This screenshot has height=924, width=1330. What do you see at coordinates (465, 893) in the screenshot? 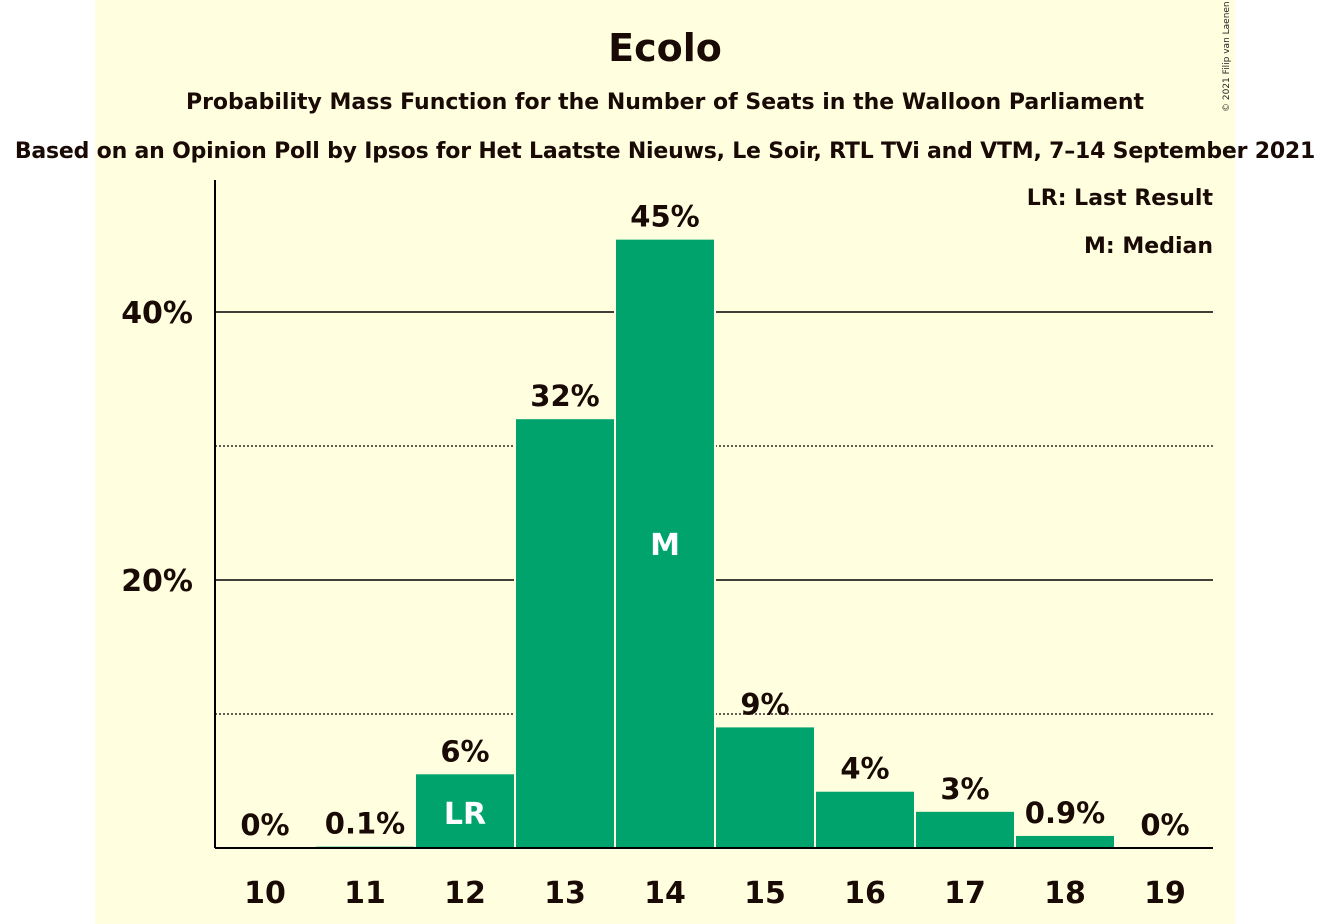
I see `x-tick-label: 12` at bounding box center [465, 893].